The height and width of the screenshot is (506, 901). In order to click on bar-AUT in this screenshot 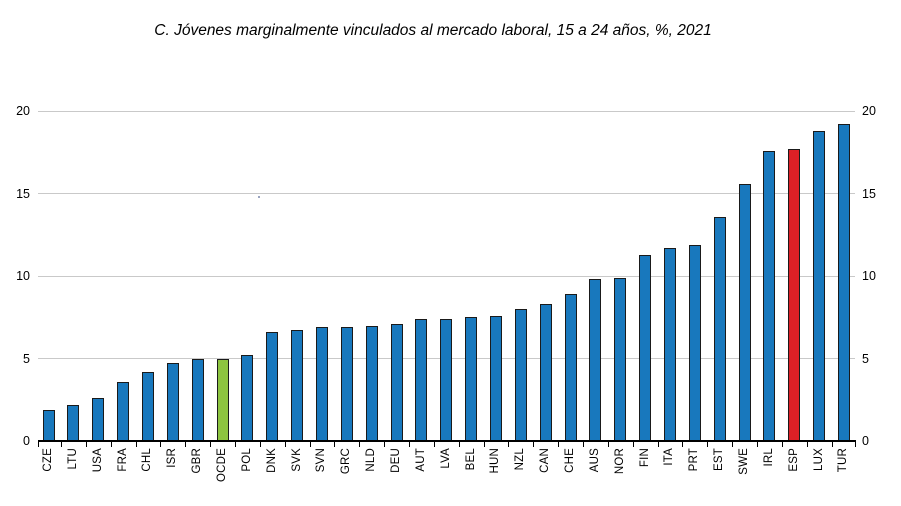, I will do `click(421, 379)`.